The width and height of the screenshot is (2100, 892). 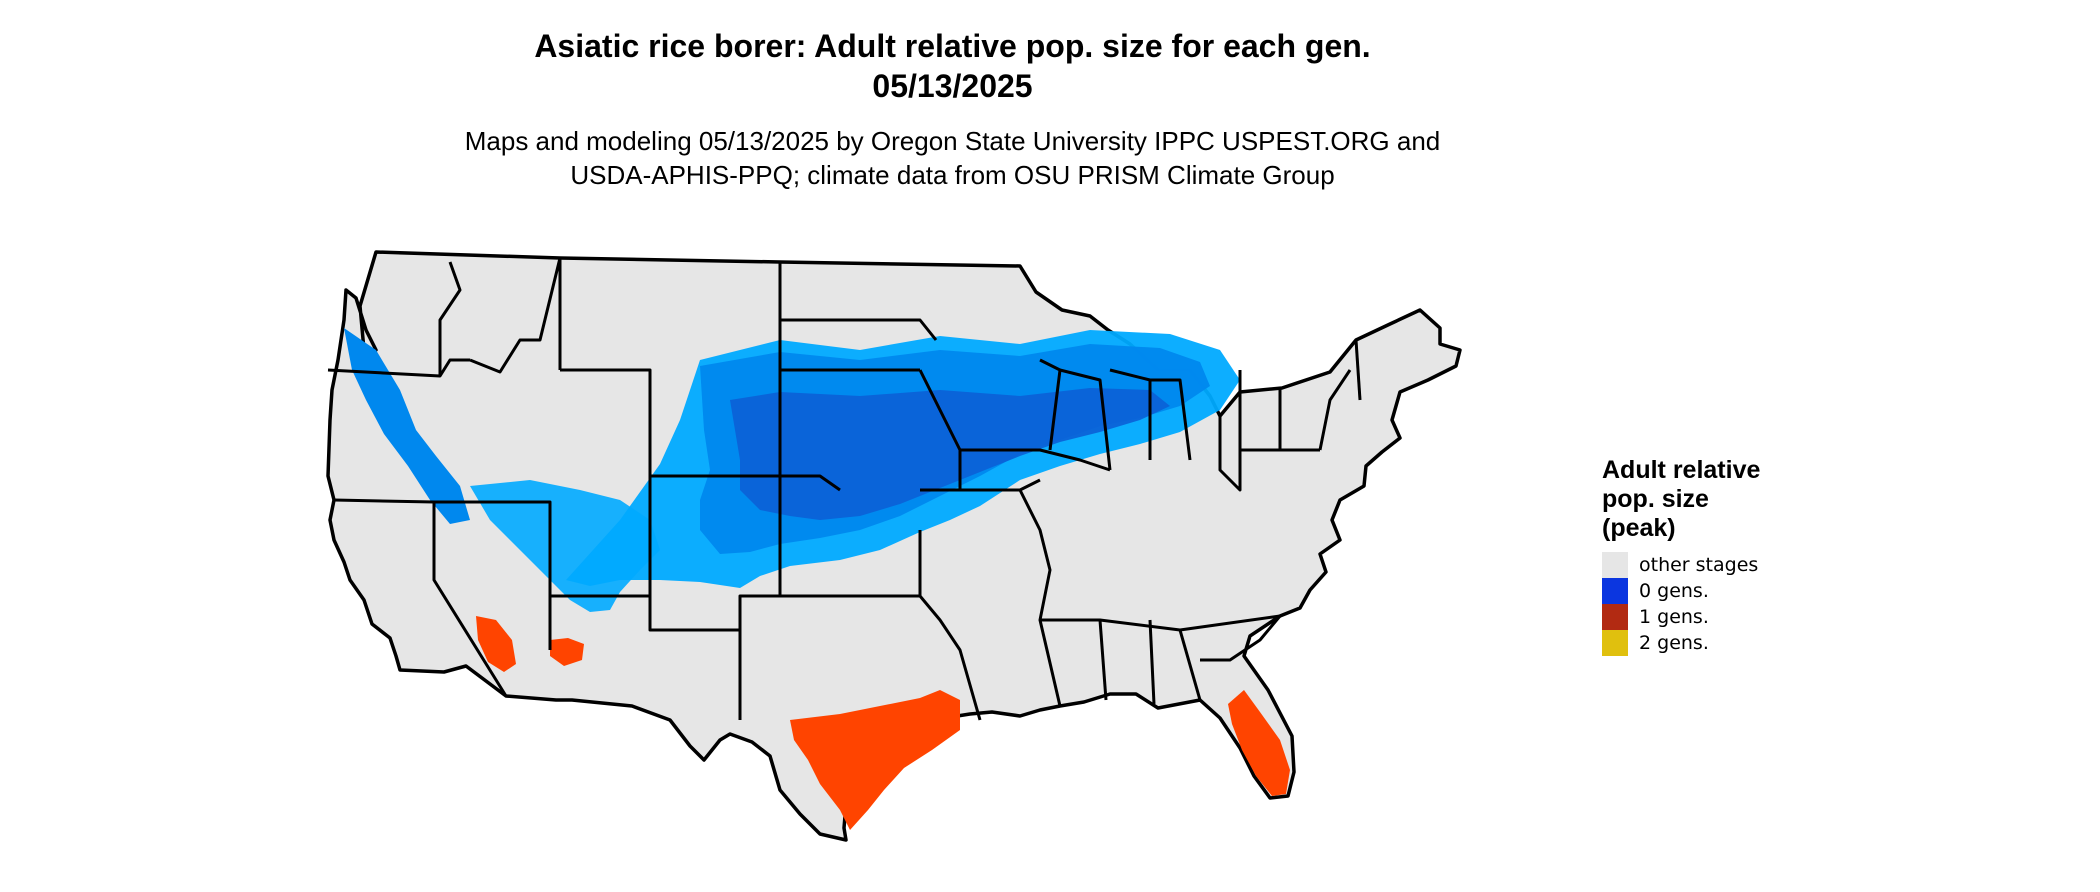 I want to click on legend-items: other stages 0 gens. 1 gens. 2 gens., so click(x=1712, y=604).